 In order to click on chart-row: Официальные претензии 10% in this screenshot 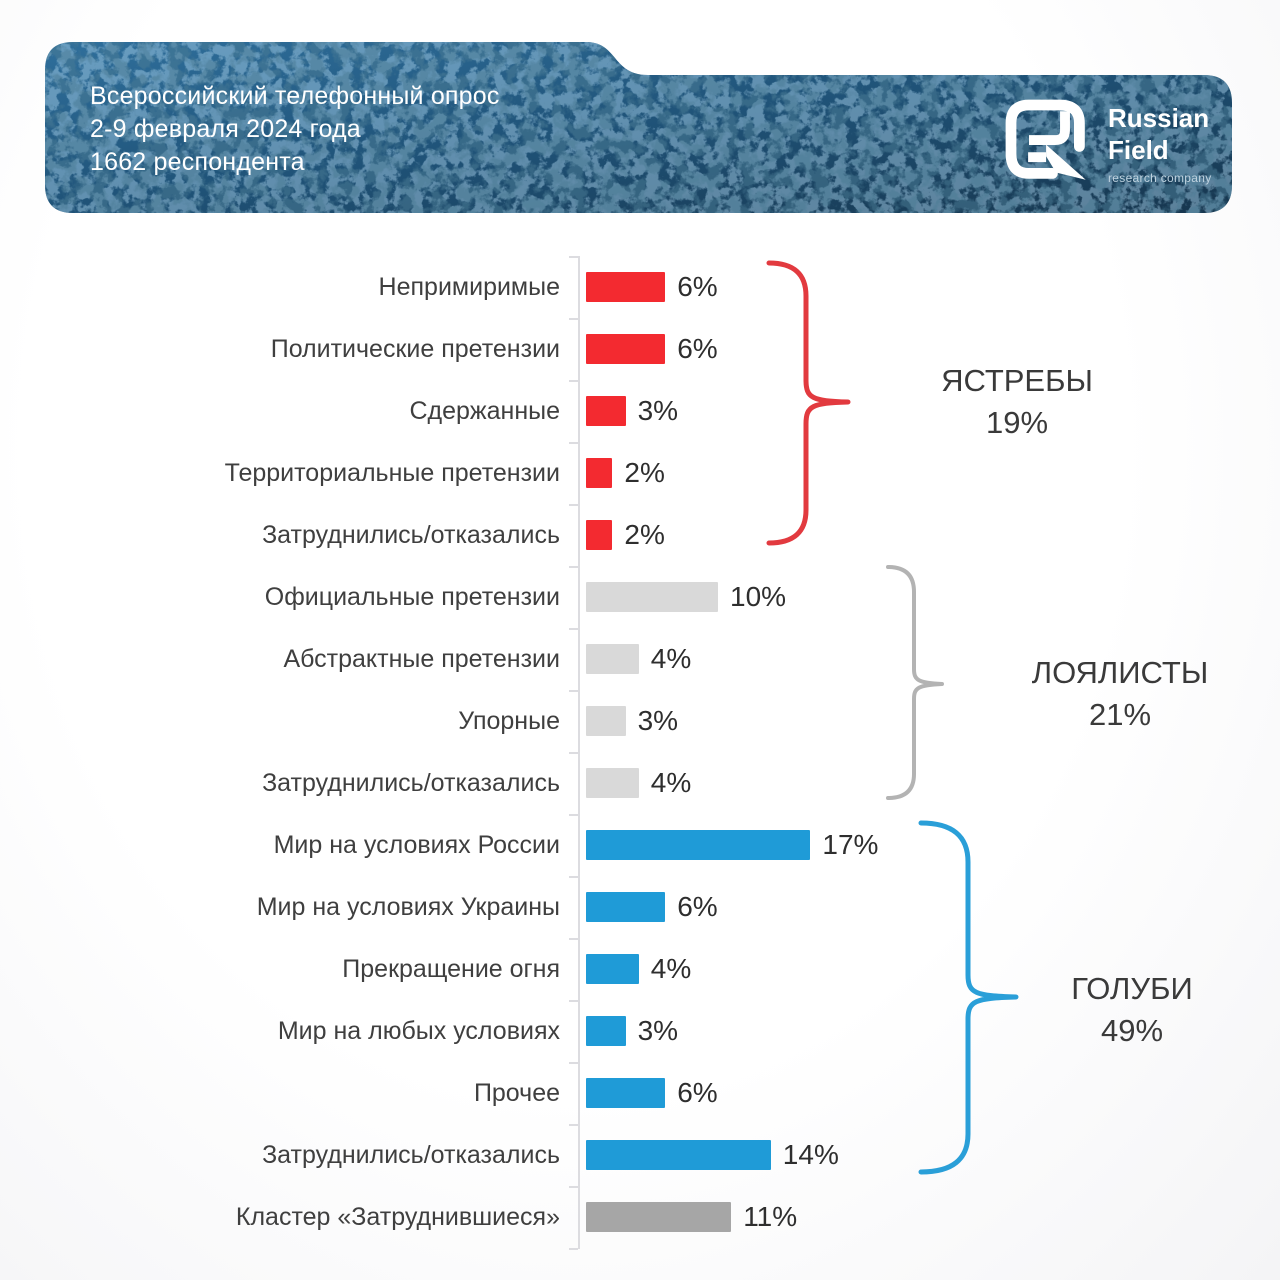, I will do `click(640, 597)`.